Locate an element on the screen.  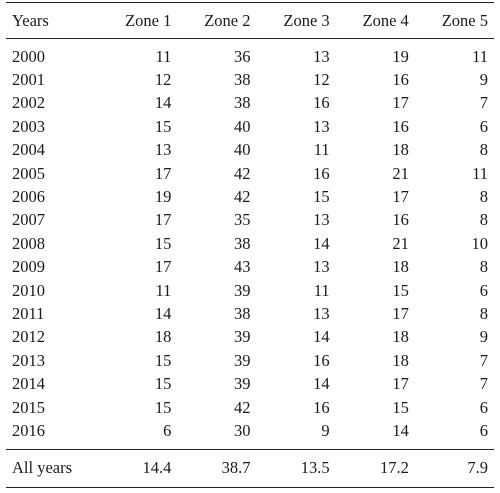
summary-zone-4: 17.2 is located at coordinates (394, 468).